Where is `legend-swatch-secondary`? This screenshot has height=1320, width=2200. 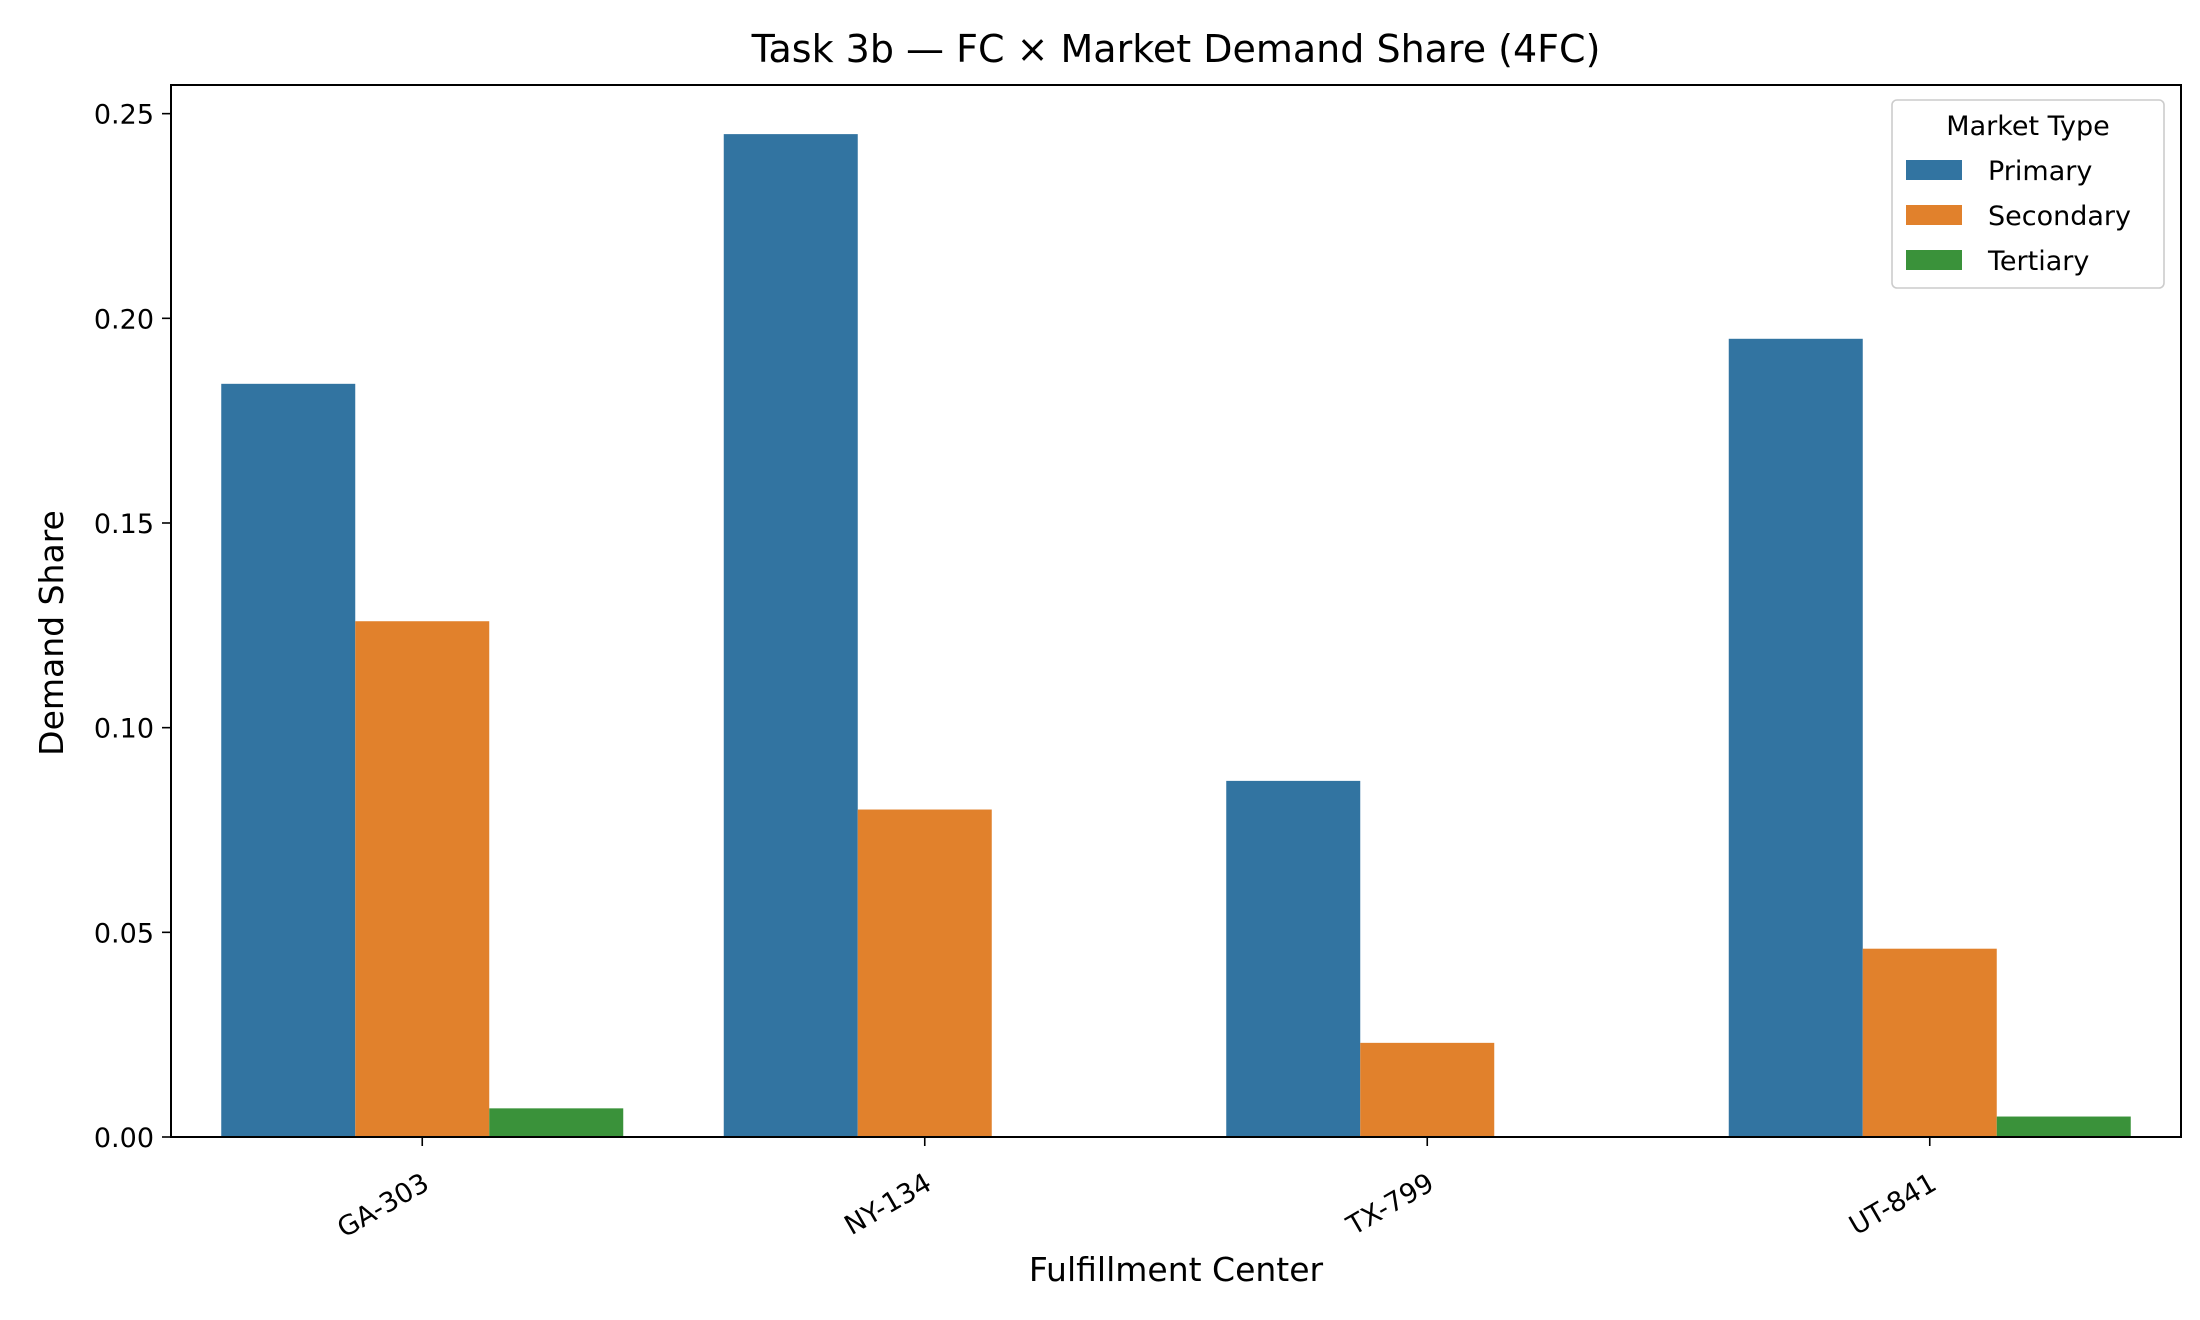 legend-swatch-secondary is located at coordinates (1934, 215).